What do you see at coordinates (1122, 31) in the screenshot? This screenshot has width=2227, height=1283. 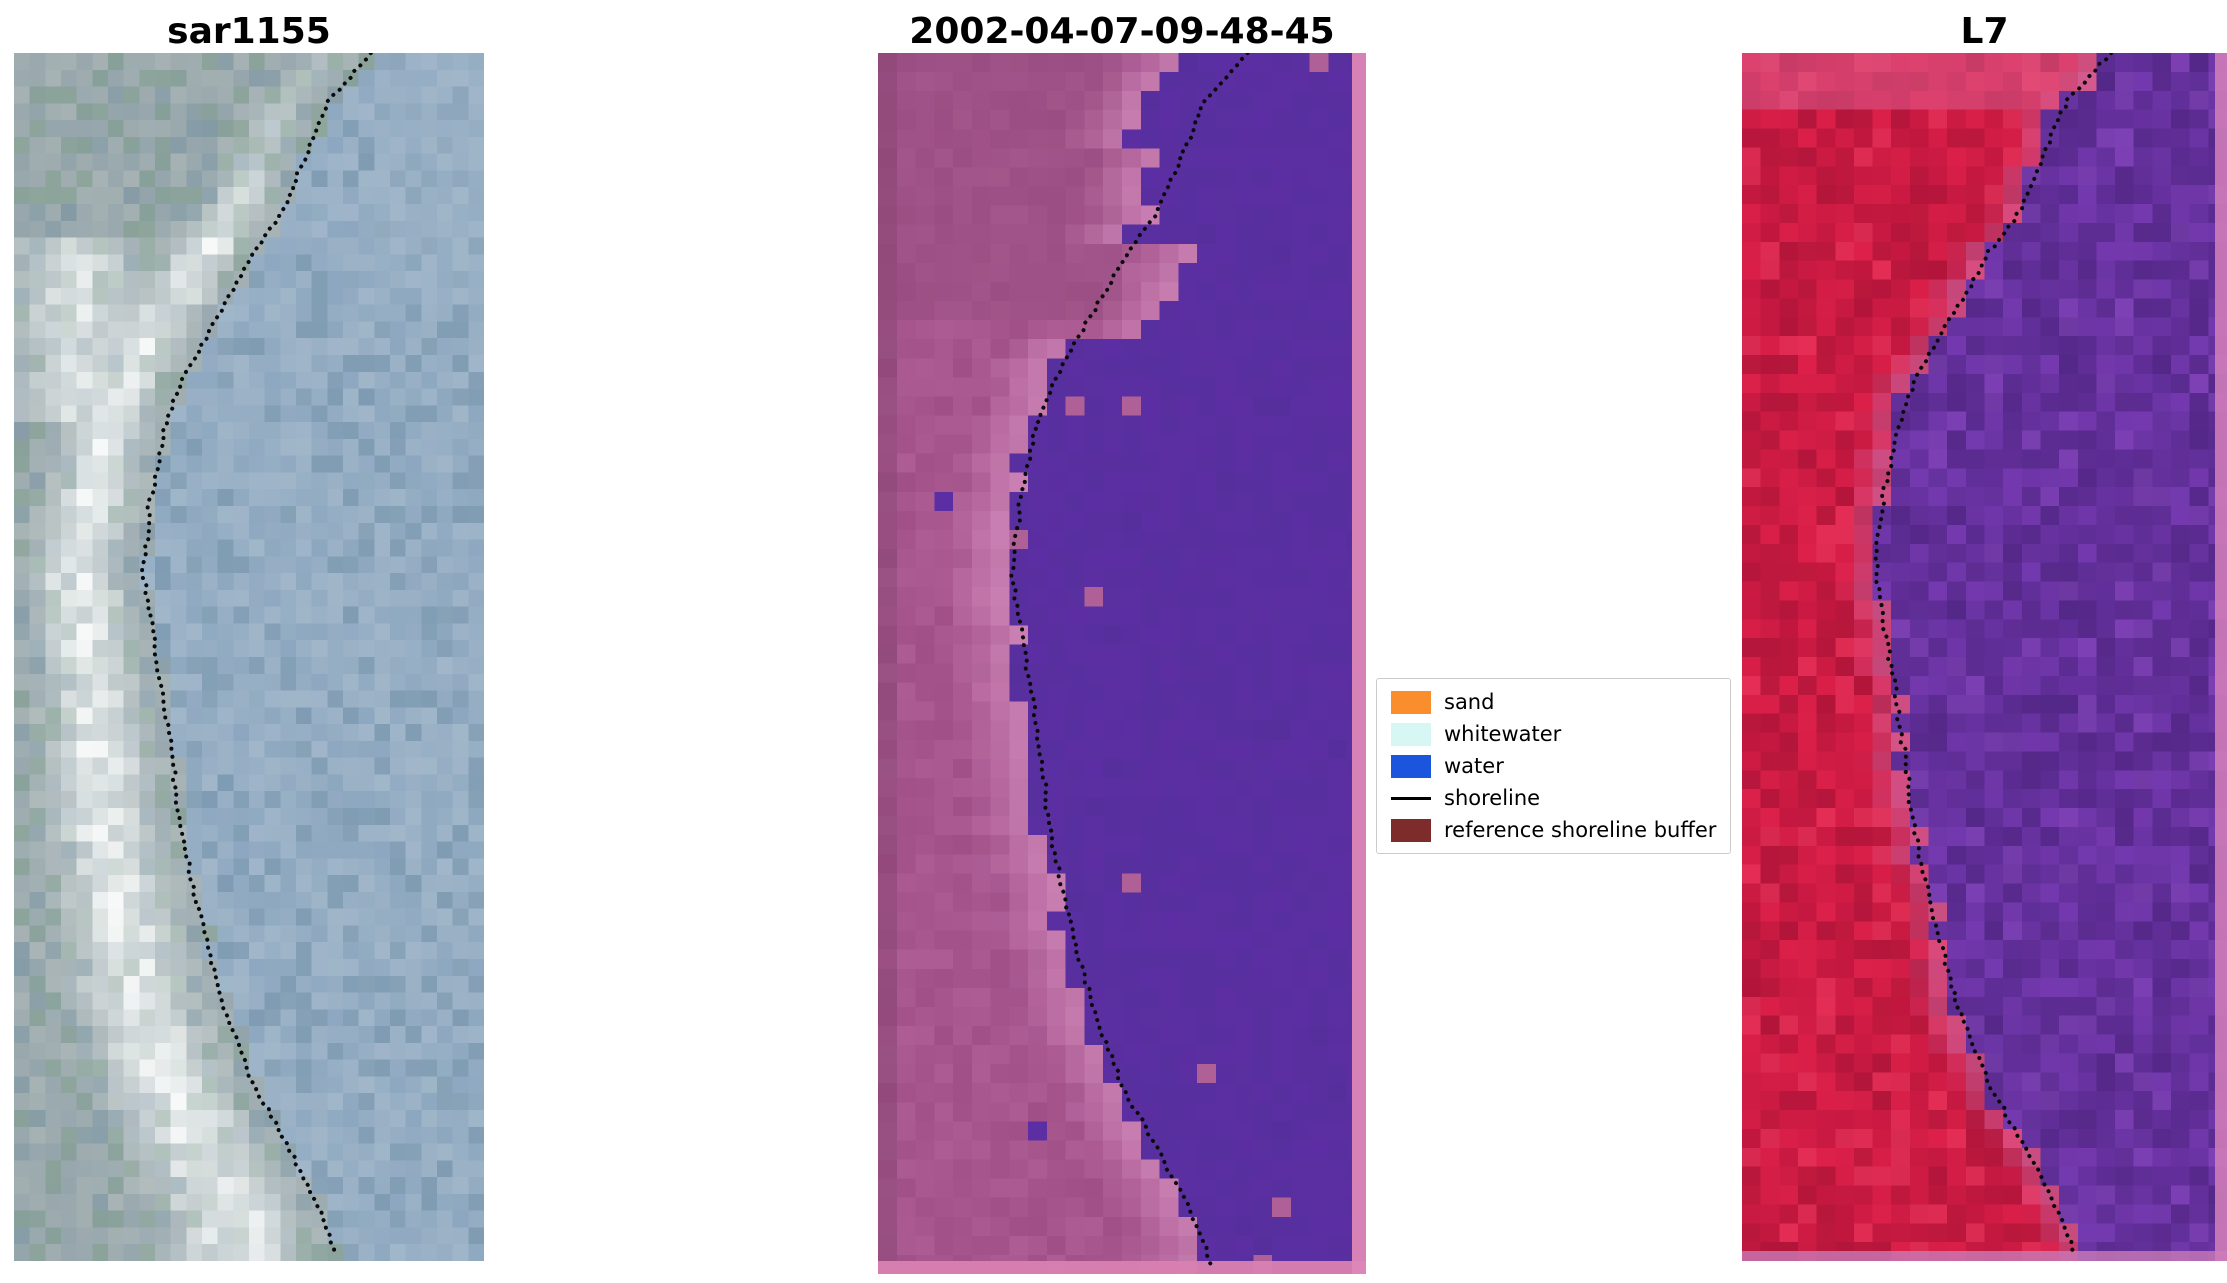 I see `panel-title-date: 2002-04-07-09-48-45` at bounding box center [1122, 31].